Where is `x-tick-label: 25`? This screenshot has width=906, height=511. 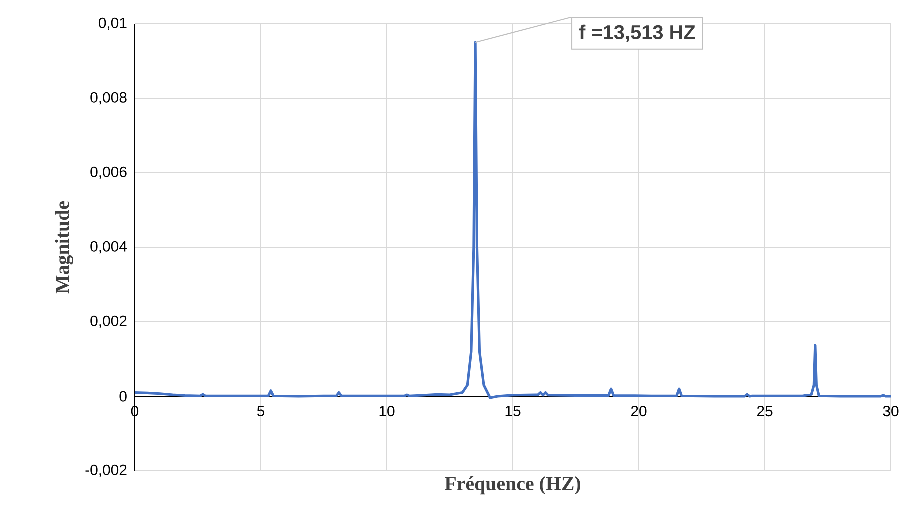
x-tick-label: 25 is located at coordinates (765, 411).